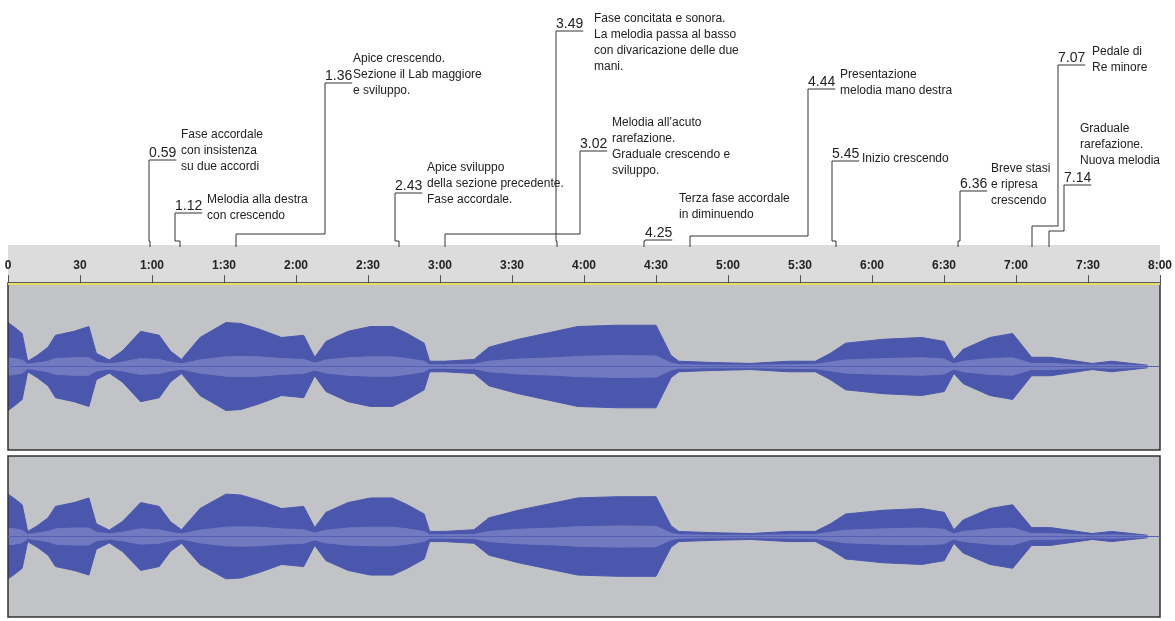 The width and height of the screenshot is (1175, 621). I want to click on x-tick-label: 4:30, so click(656, 265).